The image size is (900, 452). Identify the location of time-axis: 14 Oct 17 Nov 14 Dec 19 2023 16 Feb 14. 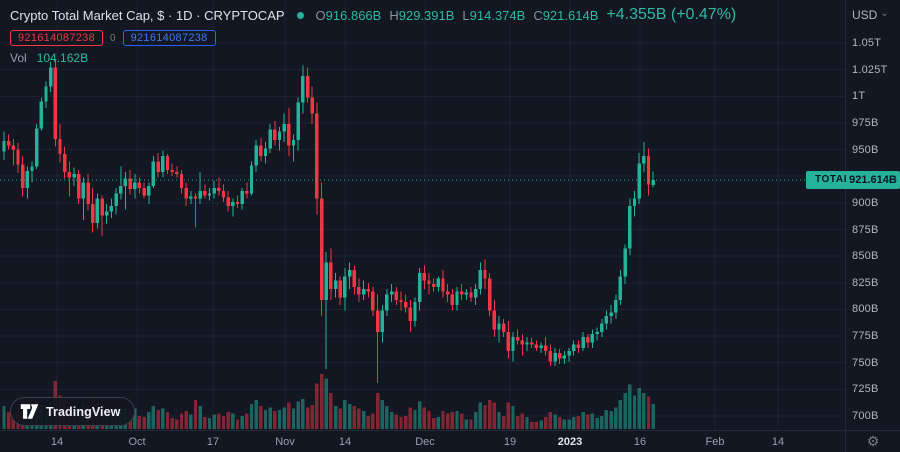
(422, 441).